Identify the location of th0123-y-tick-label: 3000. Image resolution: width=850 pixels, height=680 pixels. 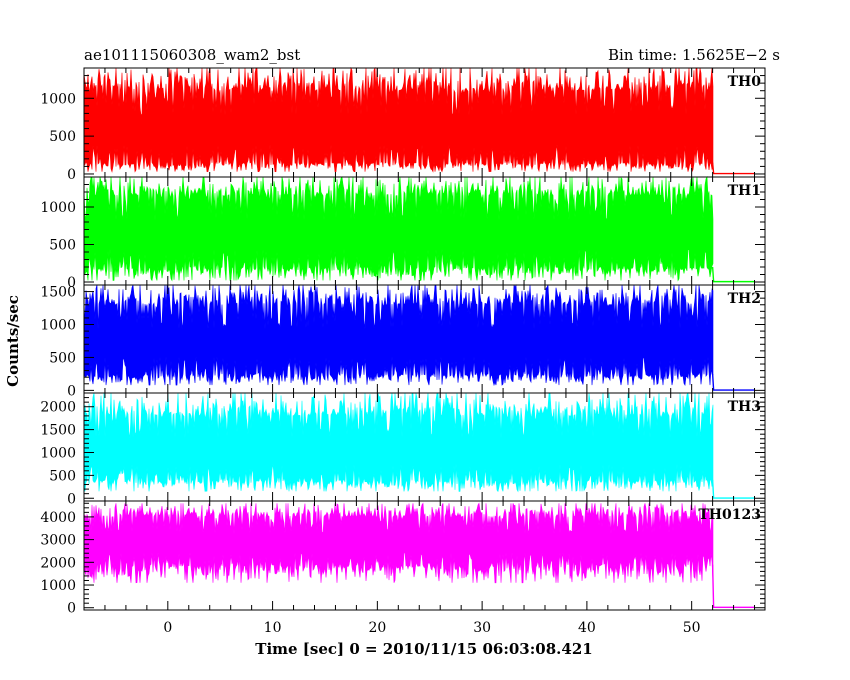
(58, 541).